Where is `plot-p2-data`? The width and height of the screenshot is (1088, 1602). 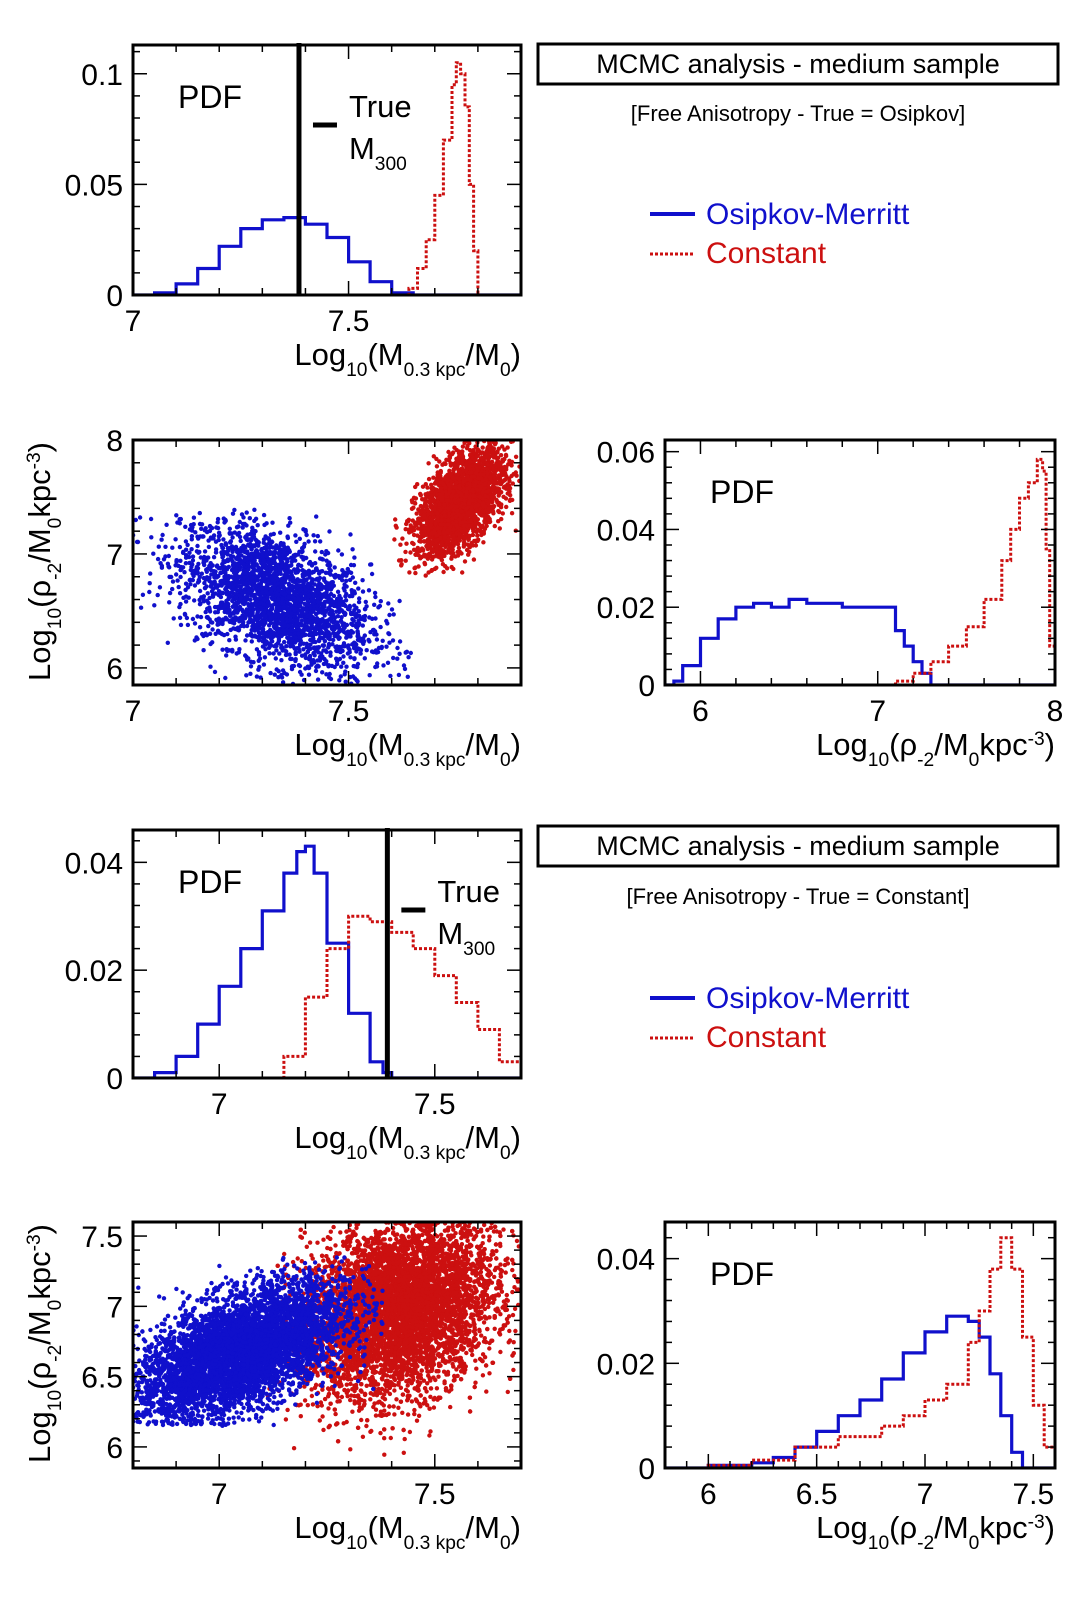
plot-p2-data is located at coordinates (327, 562).